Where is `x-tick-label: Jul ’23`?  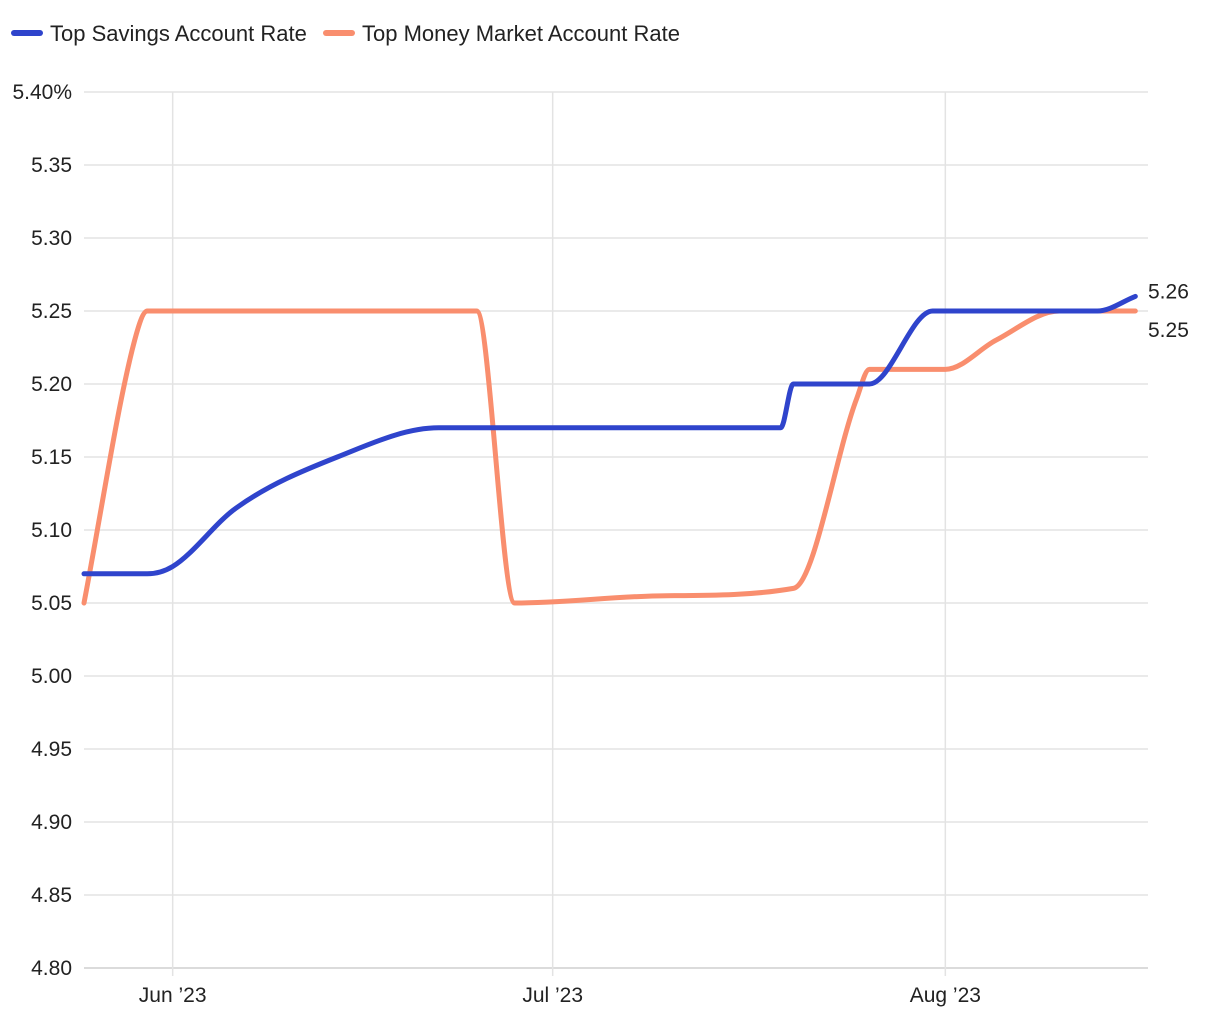 x-tick-label: Jul ’23 is located at coordinates (552, 995).